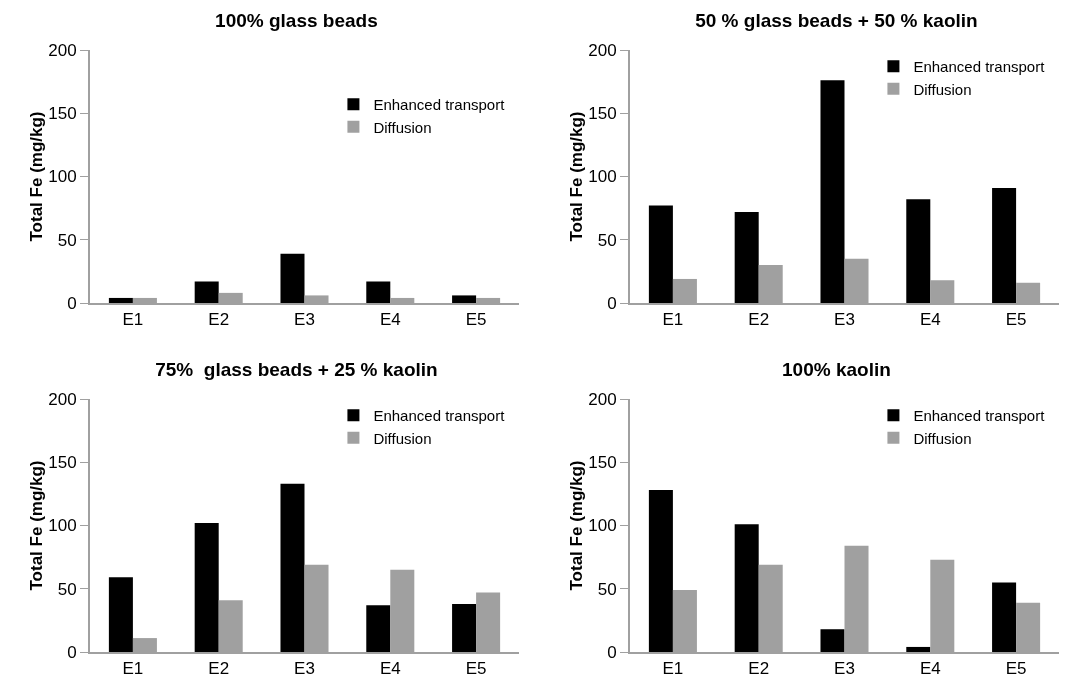 Image resolution: width=1079 pixels, height=697 pixels. What do you see at coordinates (296, 21) in the screenshot?
I see `chart-title: 100% glass beads` at bounding box center [296, 21].